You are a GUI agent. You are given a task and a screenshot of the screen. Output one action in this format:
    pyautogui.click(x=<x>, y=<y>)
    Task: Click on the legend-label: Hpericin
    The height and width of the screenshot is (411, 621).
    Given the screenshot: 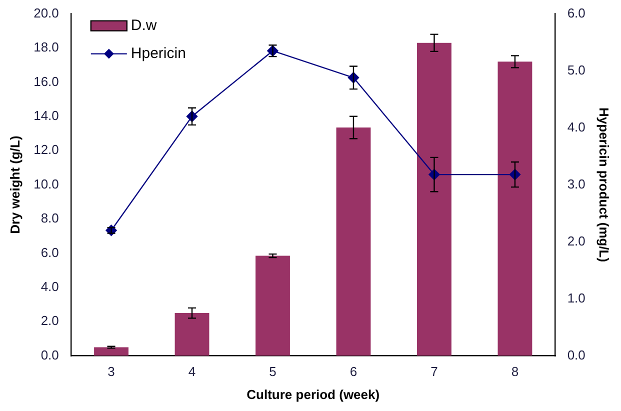 What is the action you would take?
    pyautogui.click(x=158, y=53)
    